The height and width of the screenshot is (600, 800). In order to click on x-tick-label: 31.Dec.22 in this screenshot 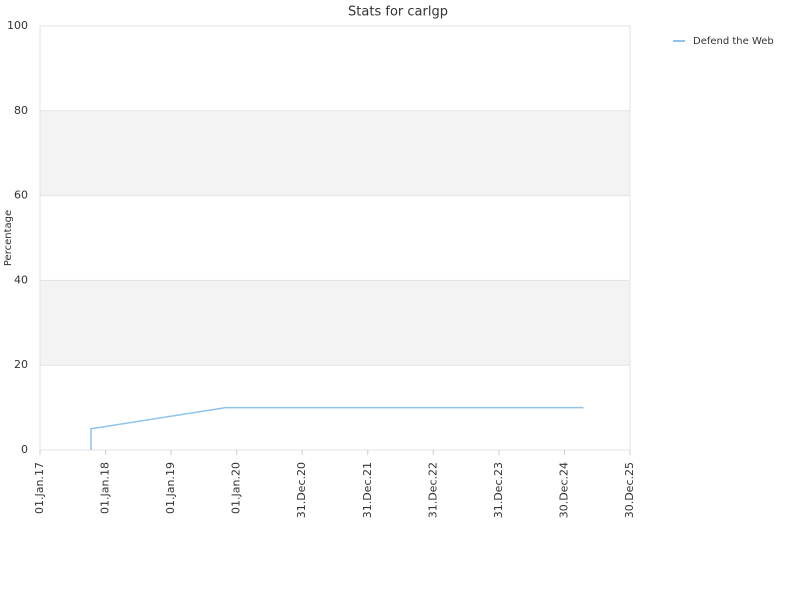, I will do `click(432, 490)`.